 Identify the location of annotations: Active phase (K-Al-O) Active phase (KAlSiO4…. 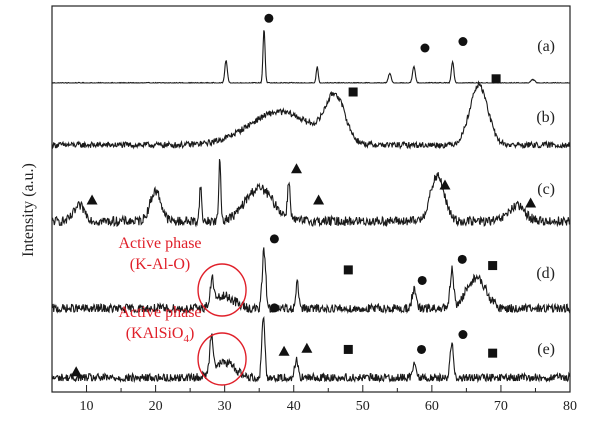
(182, 310).